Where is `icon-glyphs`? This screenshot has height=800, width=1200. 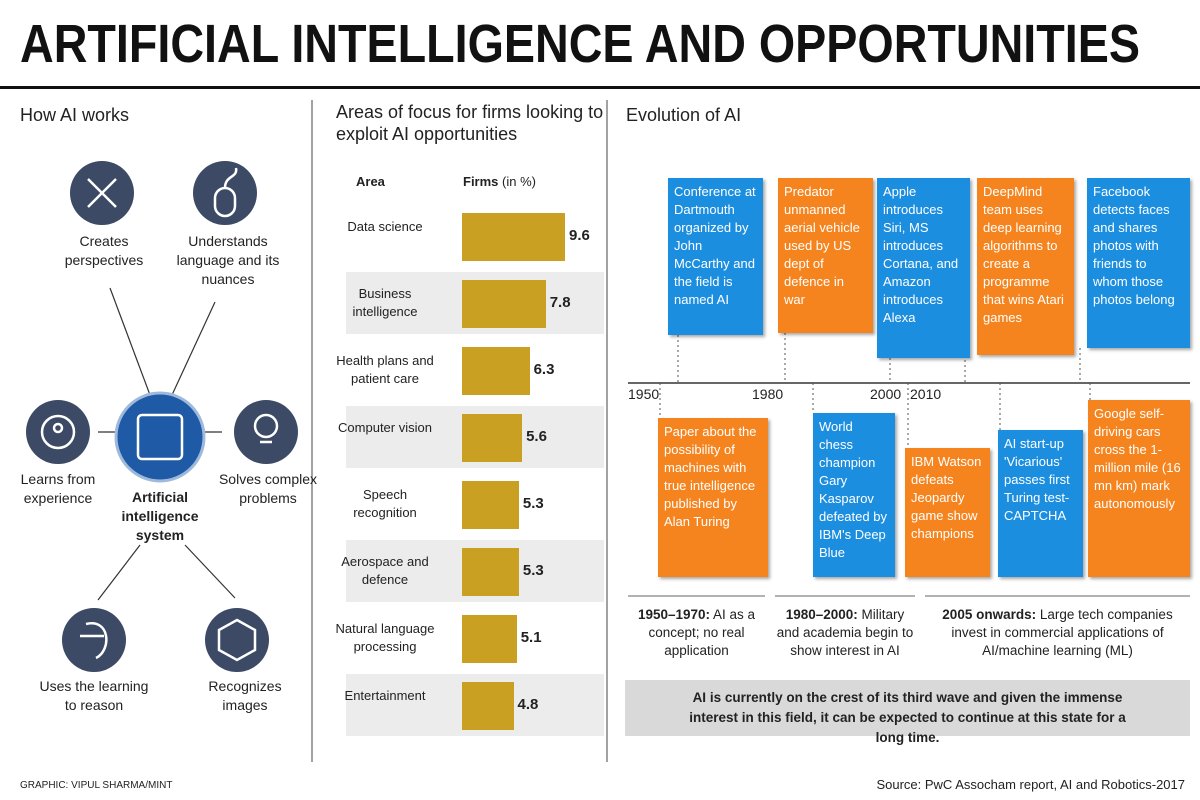
icon-glyphs is located at coordinates (159, 414).